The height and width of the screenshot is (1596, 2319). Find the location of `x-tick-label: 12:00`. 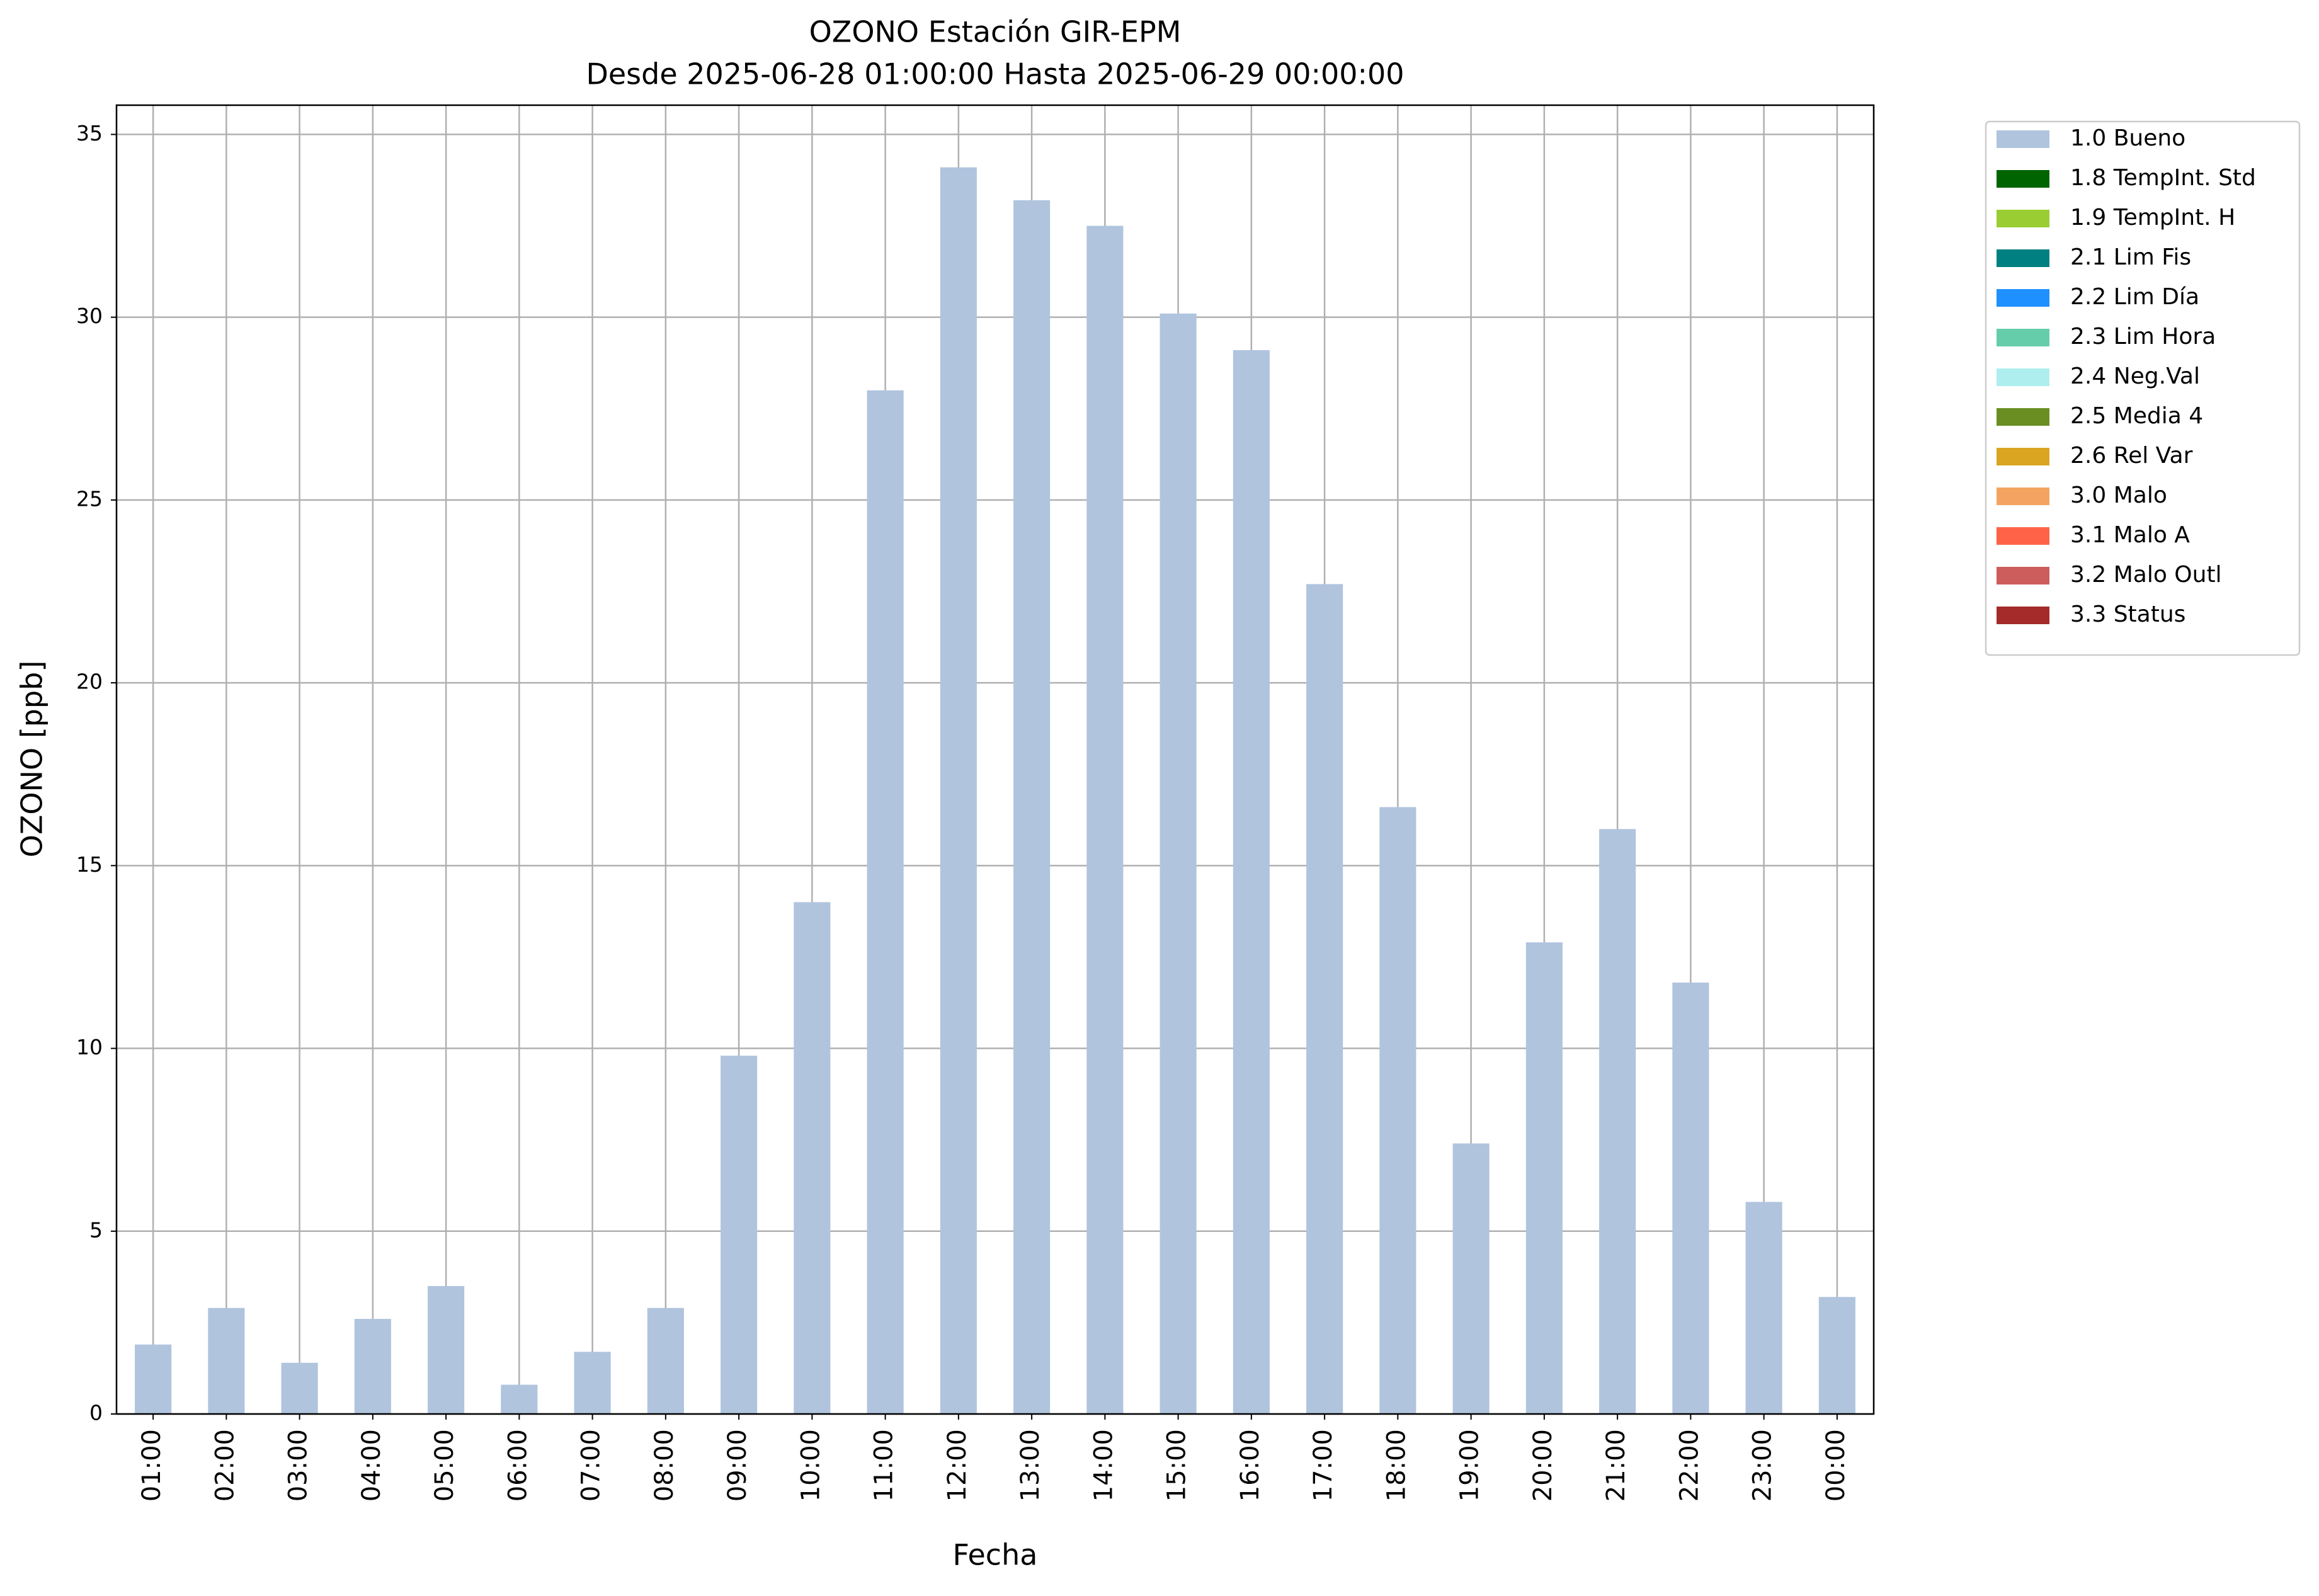

x-tick-label: 12:00 is located at coordinates (957, 1465).